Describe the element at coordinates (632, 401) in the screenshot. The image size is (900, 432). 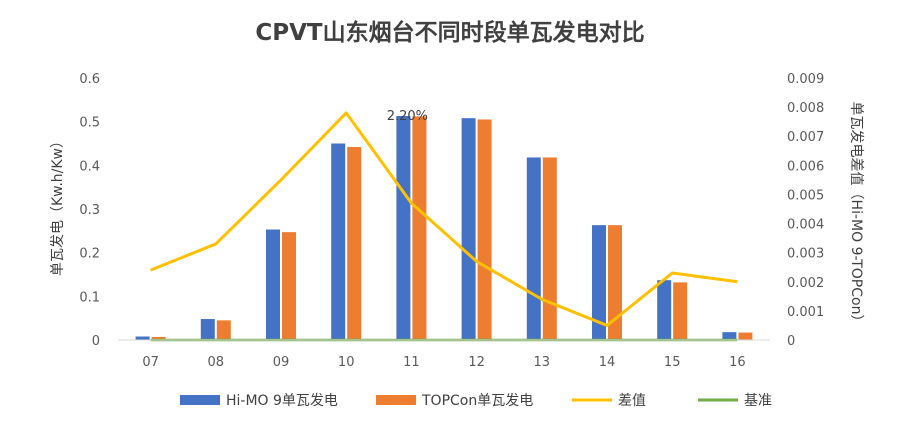
I see `legend-label: 差值` at that location.